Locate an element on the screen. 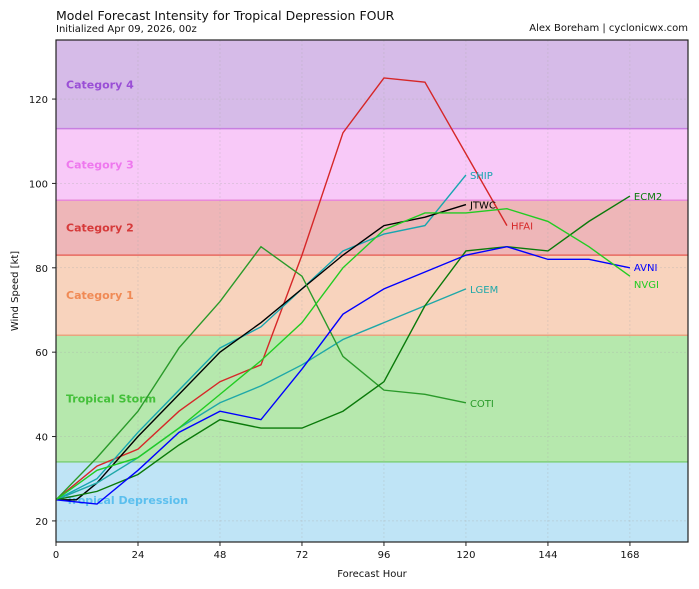 Image resolution: width=699 pixels, height=589 pixels. y-axis-label: Wind Speed [kt] is located at coordinates (15, 291).